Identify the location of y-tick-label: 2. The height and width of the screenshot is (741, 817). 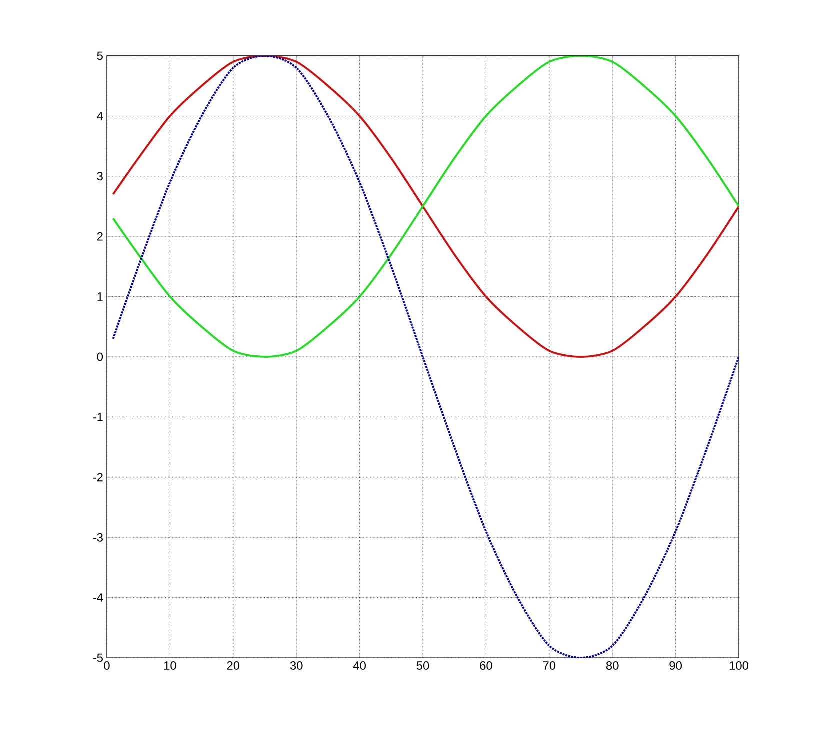
(100, 236).